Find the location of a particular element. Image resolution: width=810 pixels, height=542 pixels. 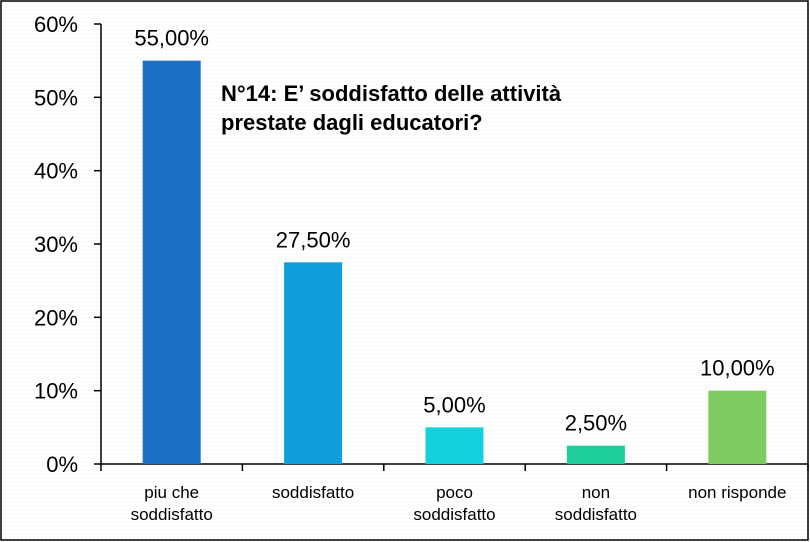

category-label-line: poco is located at coordinates (454, 492).